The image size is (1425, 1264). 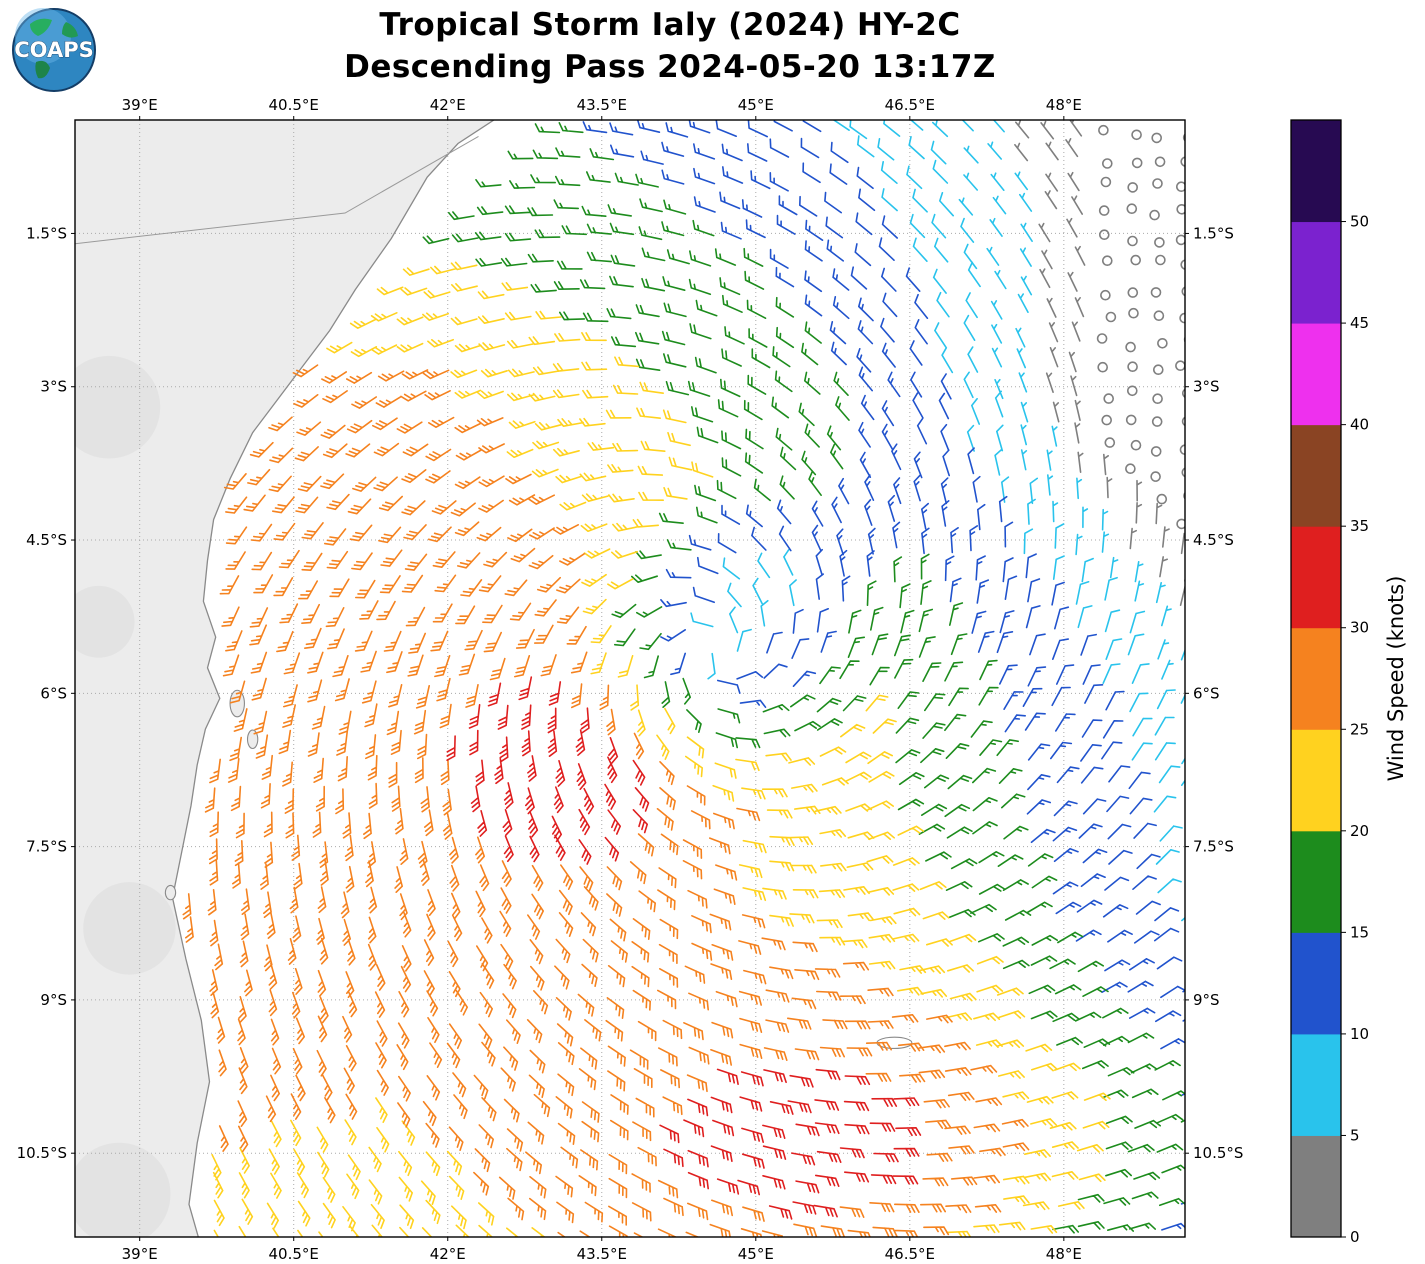 What do you see at coordinates (42, 1153) in the screenshot?
I see `lat-tick-label-left: 10.5°S` at bounding box center [42, 1153].